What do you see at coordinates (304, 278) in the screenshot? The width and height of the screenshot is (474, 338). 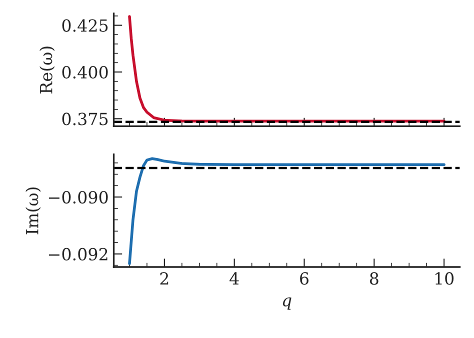 I see `x-tick-label: 6` at bounding box center [304, 278].